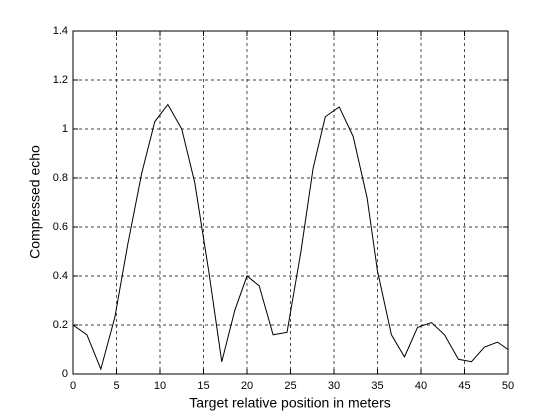 This screenshot has height=420, width=560. What do you see at coordinates (116, 386) in the screenshot?
I see `x-tick-label: 5` at bounding box center [116, 386].